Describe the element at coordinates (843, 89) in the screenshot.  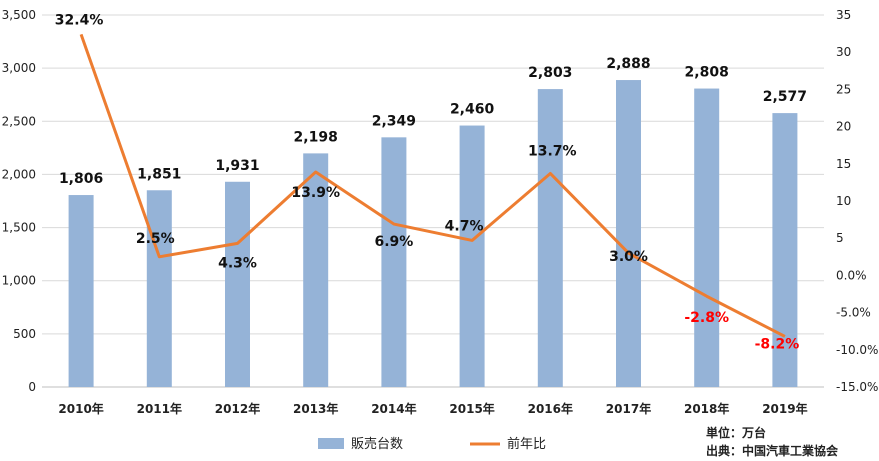
I see `right-tick-label: 25` at that location.